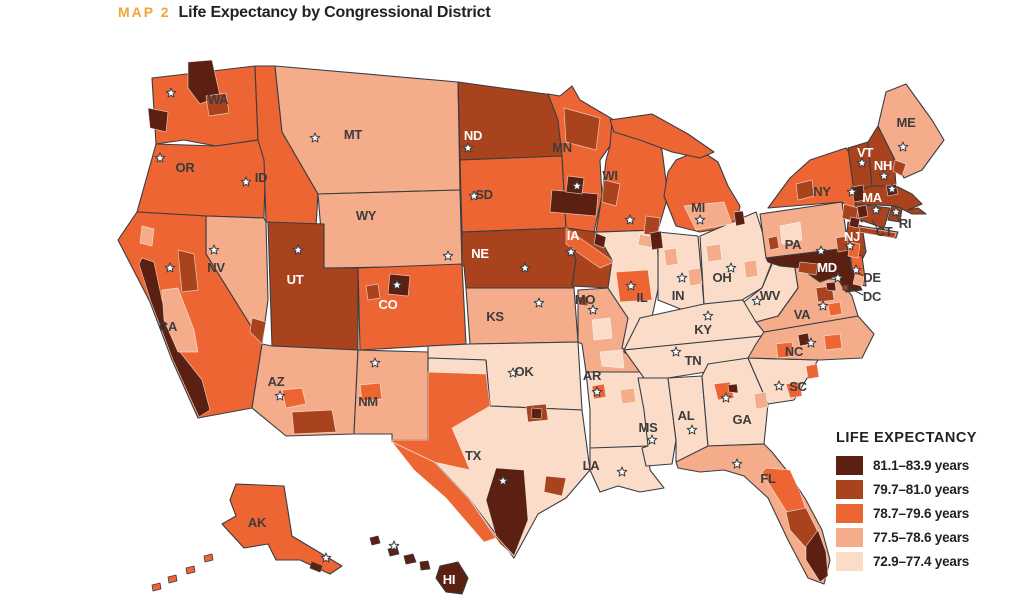 This screenshot has height=600, width=1011. I want to click on capital-star-ne, so click(525, 267).